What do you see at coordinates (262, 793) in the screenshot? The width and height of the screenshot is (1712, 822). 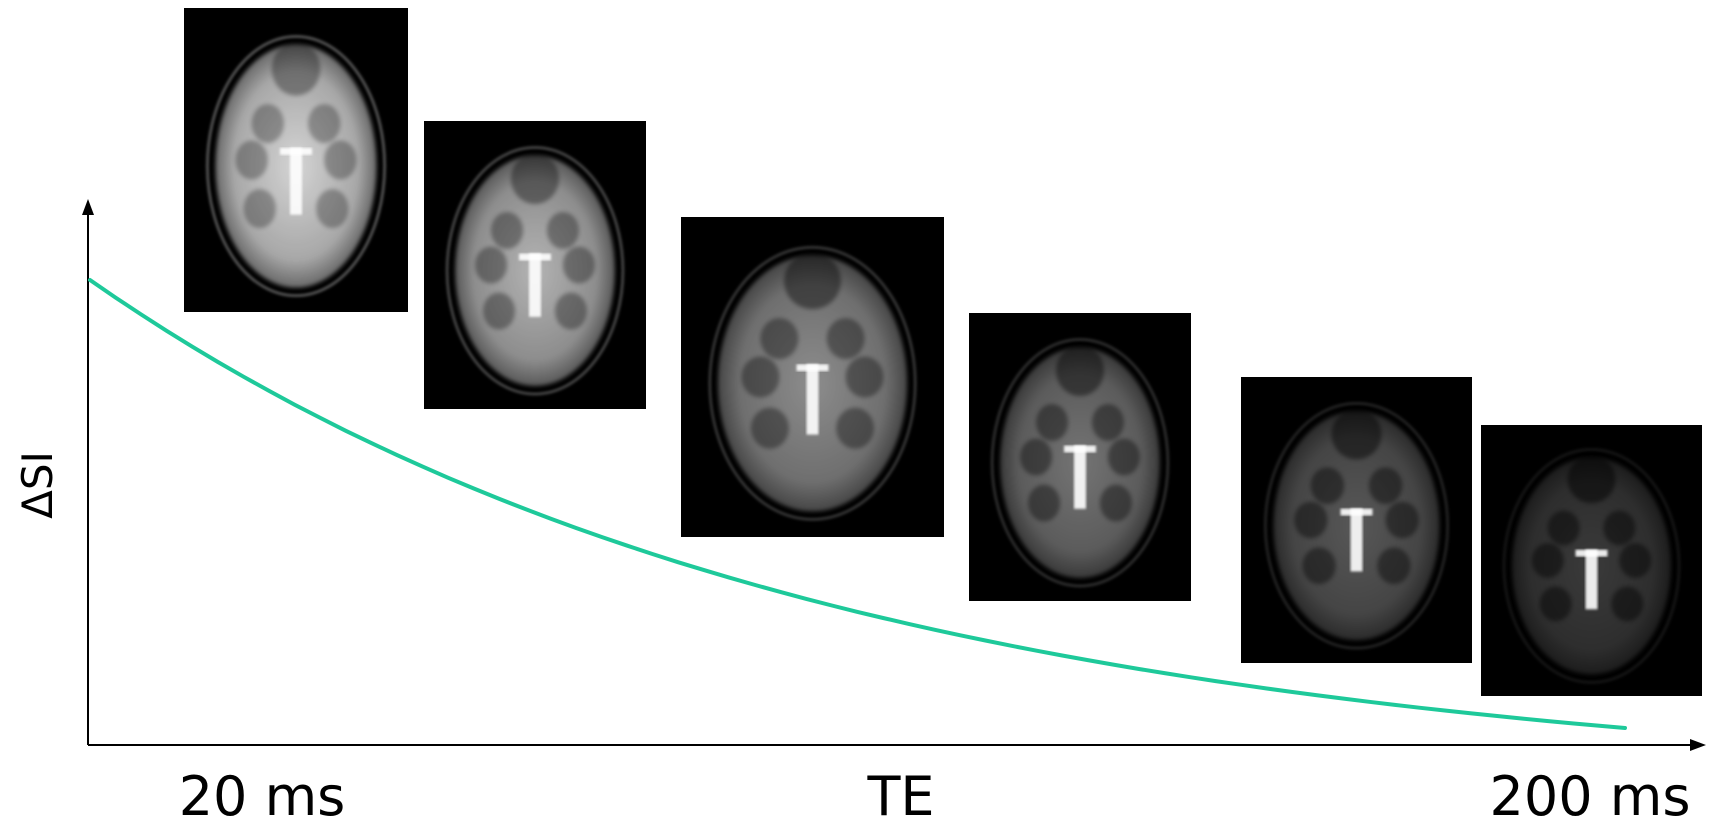 I see `x-start-label: 20 ms` at bounding box center [262, 793].